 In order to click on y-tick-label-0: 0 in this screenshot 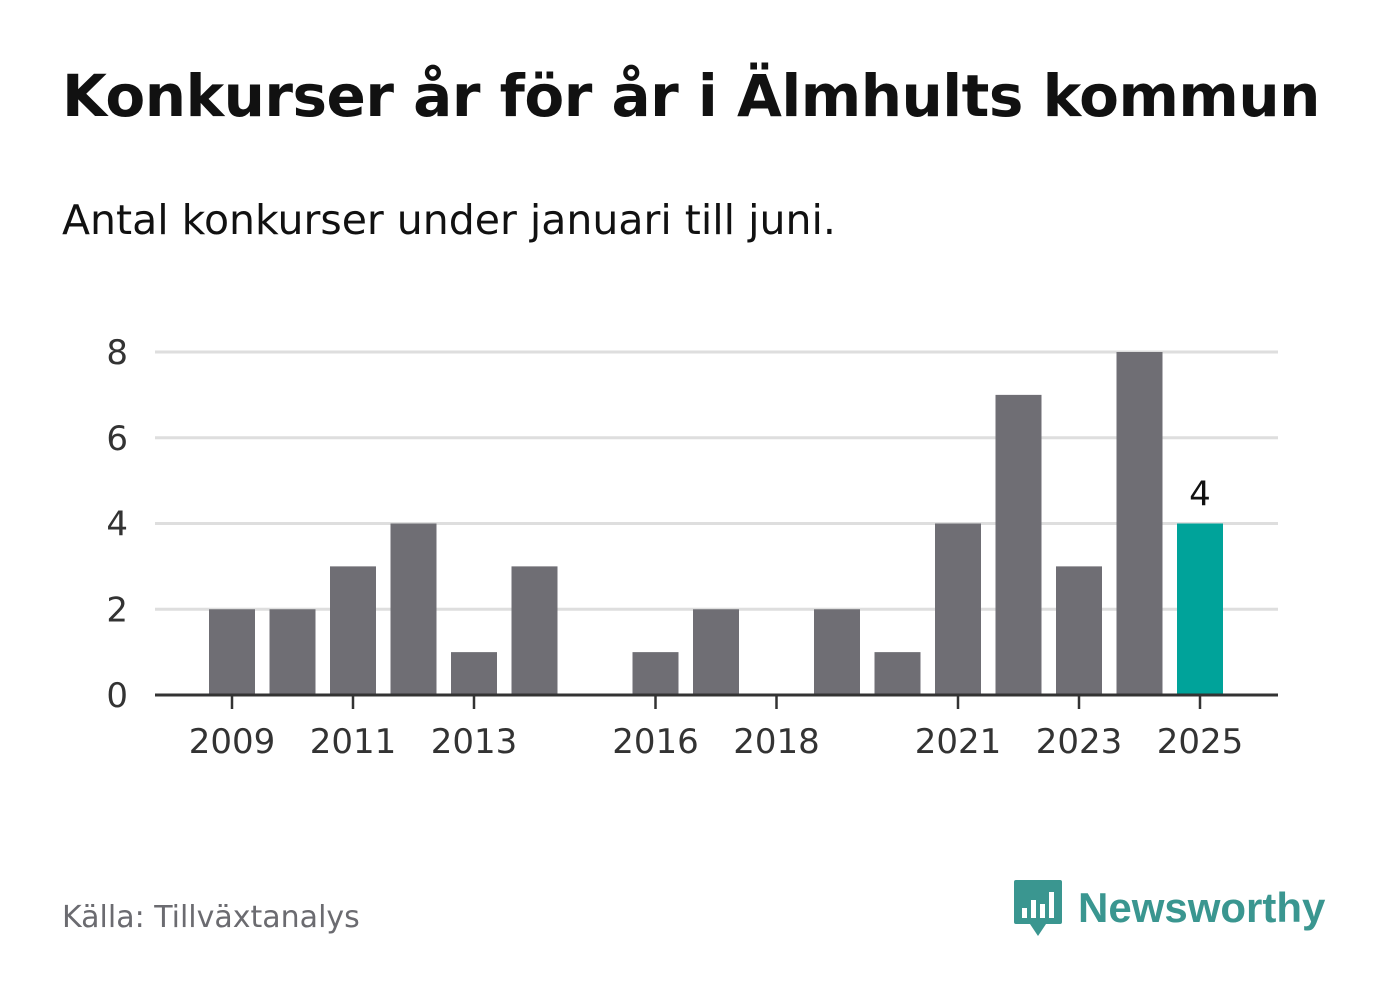, I will do `click(117, 696)`.